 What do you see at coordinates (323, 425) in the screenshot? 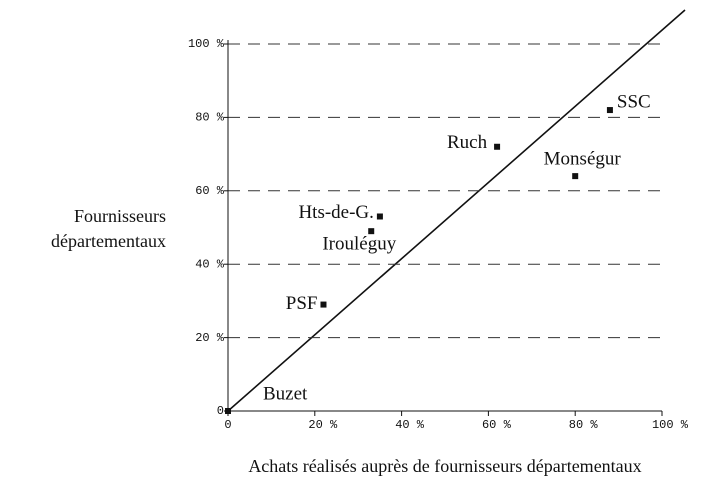
I see `x-tick-label: 20 %` at bounding box center [323, 425].